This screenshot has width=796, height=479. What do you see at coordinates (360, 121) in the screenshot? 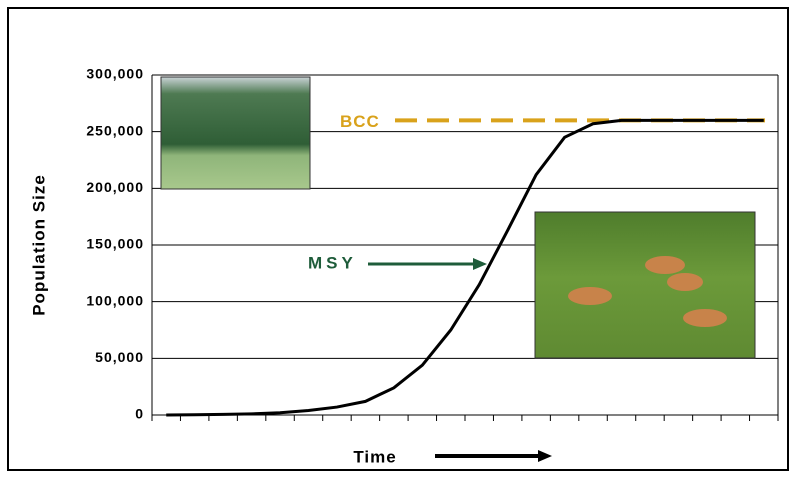
I see `bcc-label: BCC` at bounding box center [360, 121].